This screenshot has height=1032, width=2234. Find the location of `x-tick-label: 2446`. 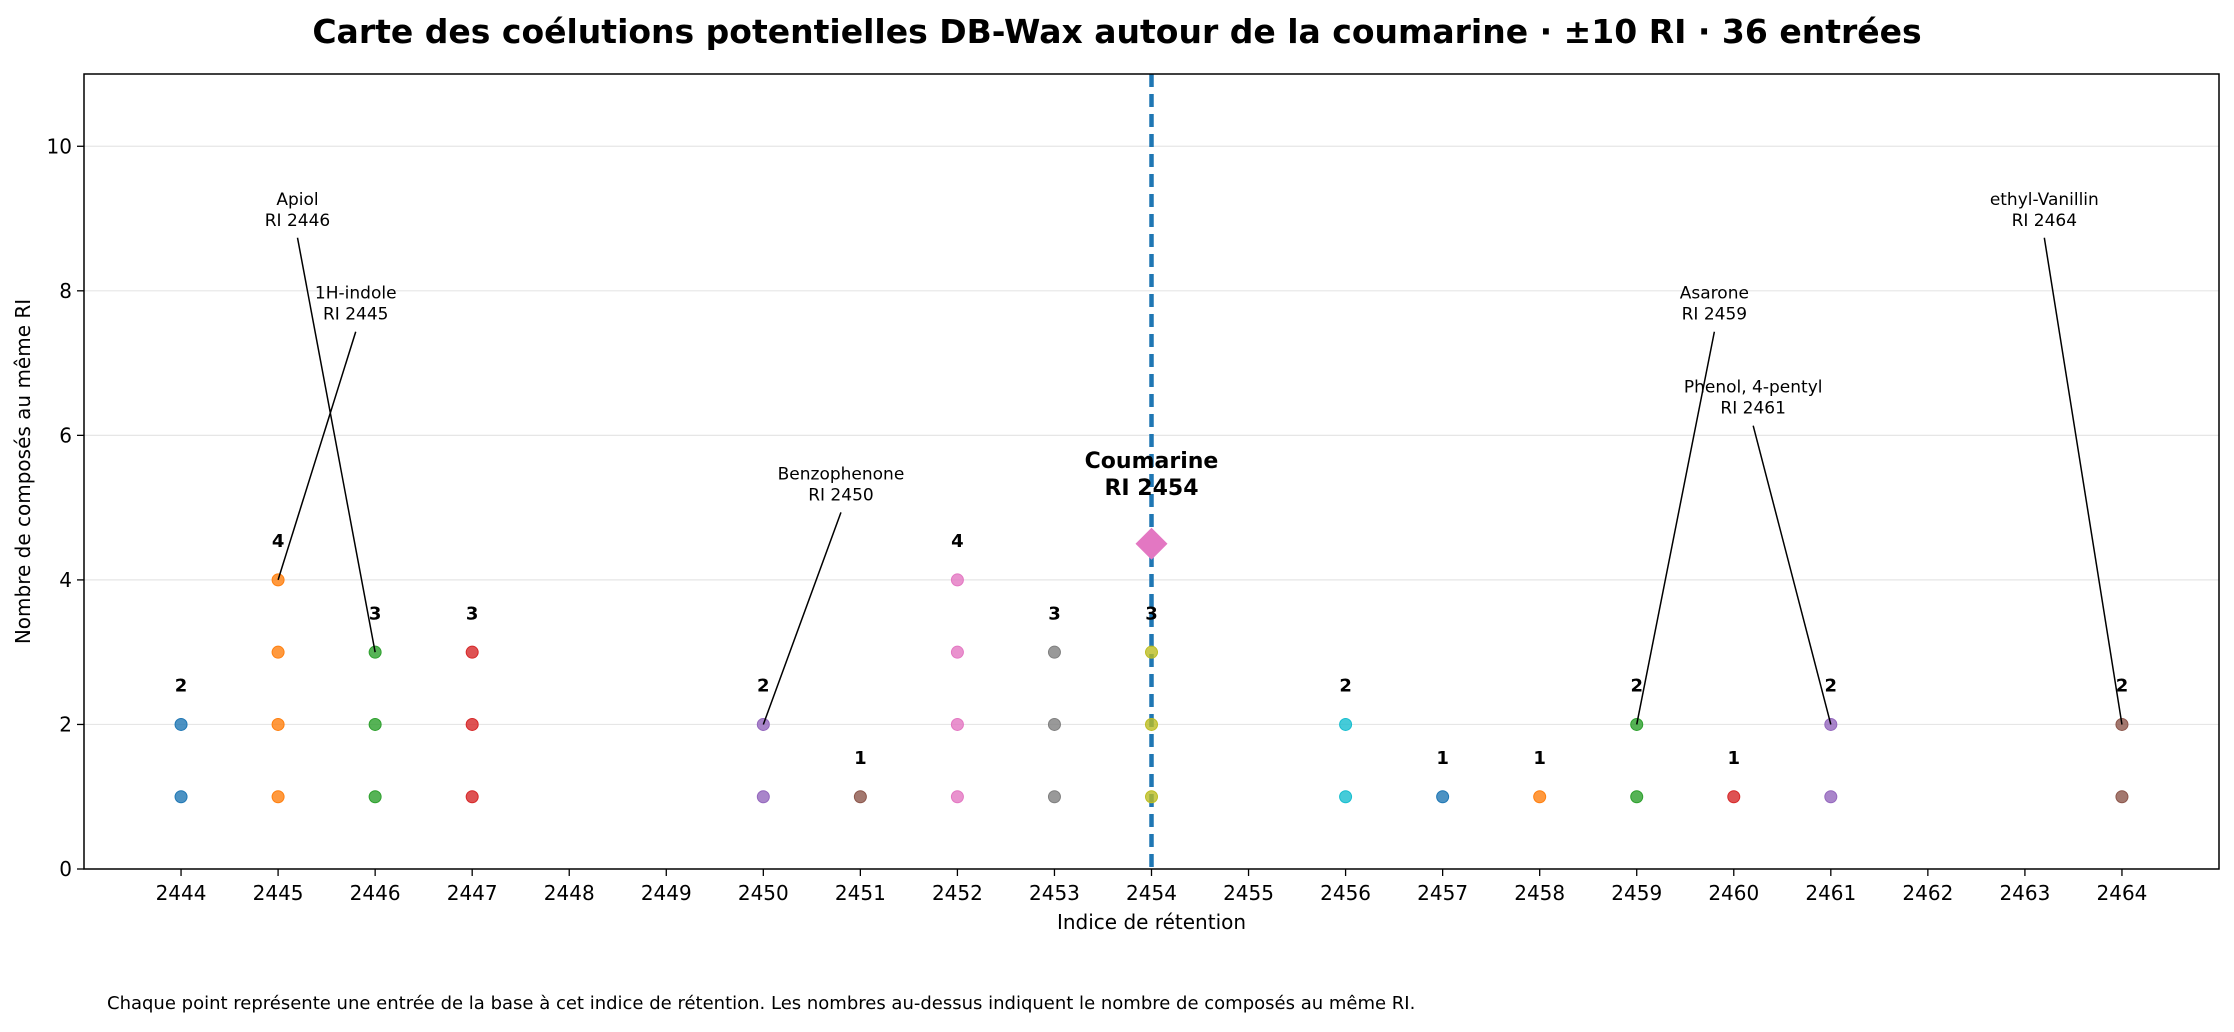

x-tick-label: 2446 is located at coordinates (375, 893).